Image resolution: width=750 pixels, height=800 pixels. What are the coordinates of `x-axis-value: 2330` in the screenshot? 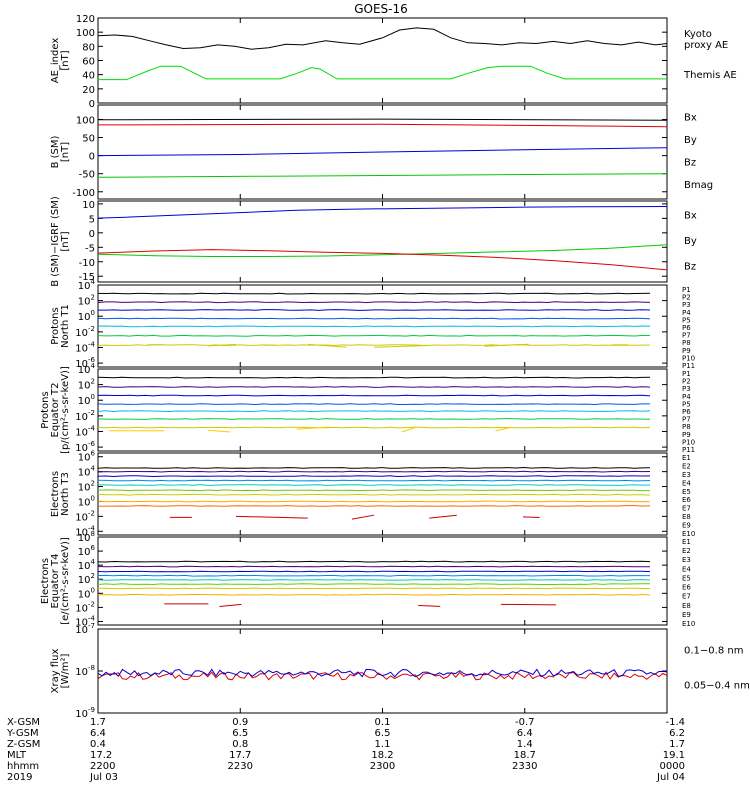 It's located at (524, 766).